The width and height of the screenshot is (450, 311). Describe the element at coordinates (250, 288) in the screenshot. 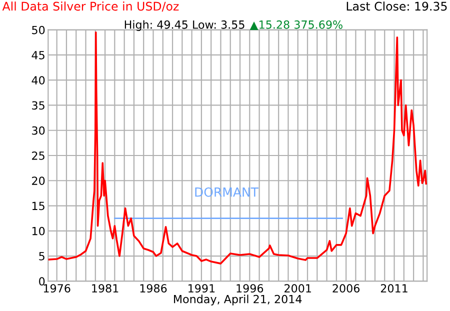

I see `x-tick-label: 1996` at that location.